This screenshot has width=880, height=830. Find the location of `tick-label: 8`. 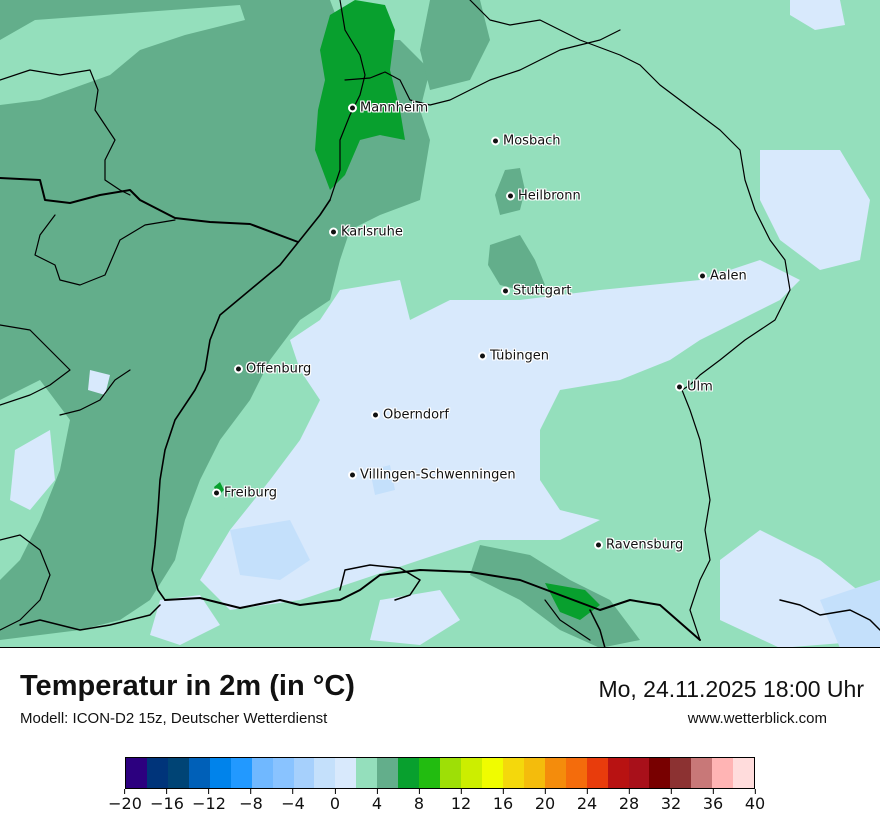

tick-label: 8 is located at coordinates (419, 803).